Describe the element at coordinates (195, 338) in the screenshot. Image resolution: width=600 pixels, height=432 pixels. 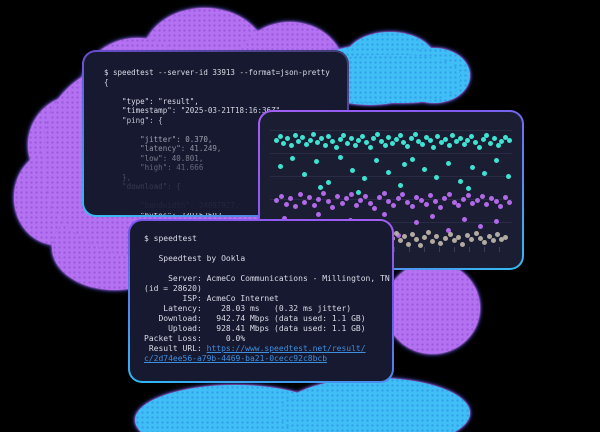
I see `terminal-text: Packet Loss: 0.0%` at that location.